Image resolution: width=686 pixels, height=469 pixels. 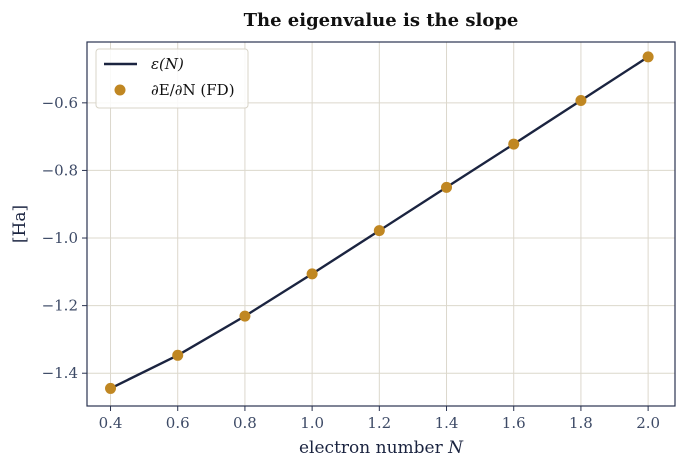 I want to click on legend-entry-epsilon: ε(N), so click(x=167, y=64).